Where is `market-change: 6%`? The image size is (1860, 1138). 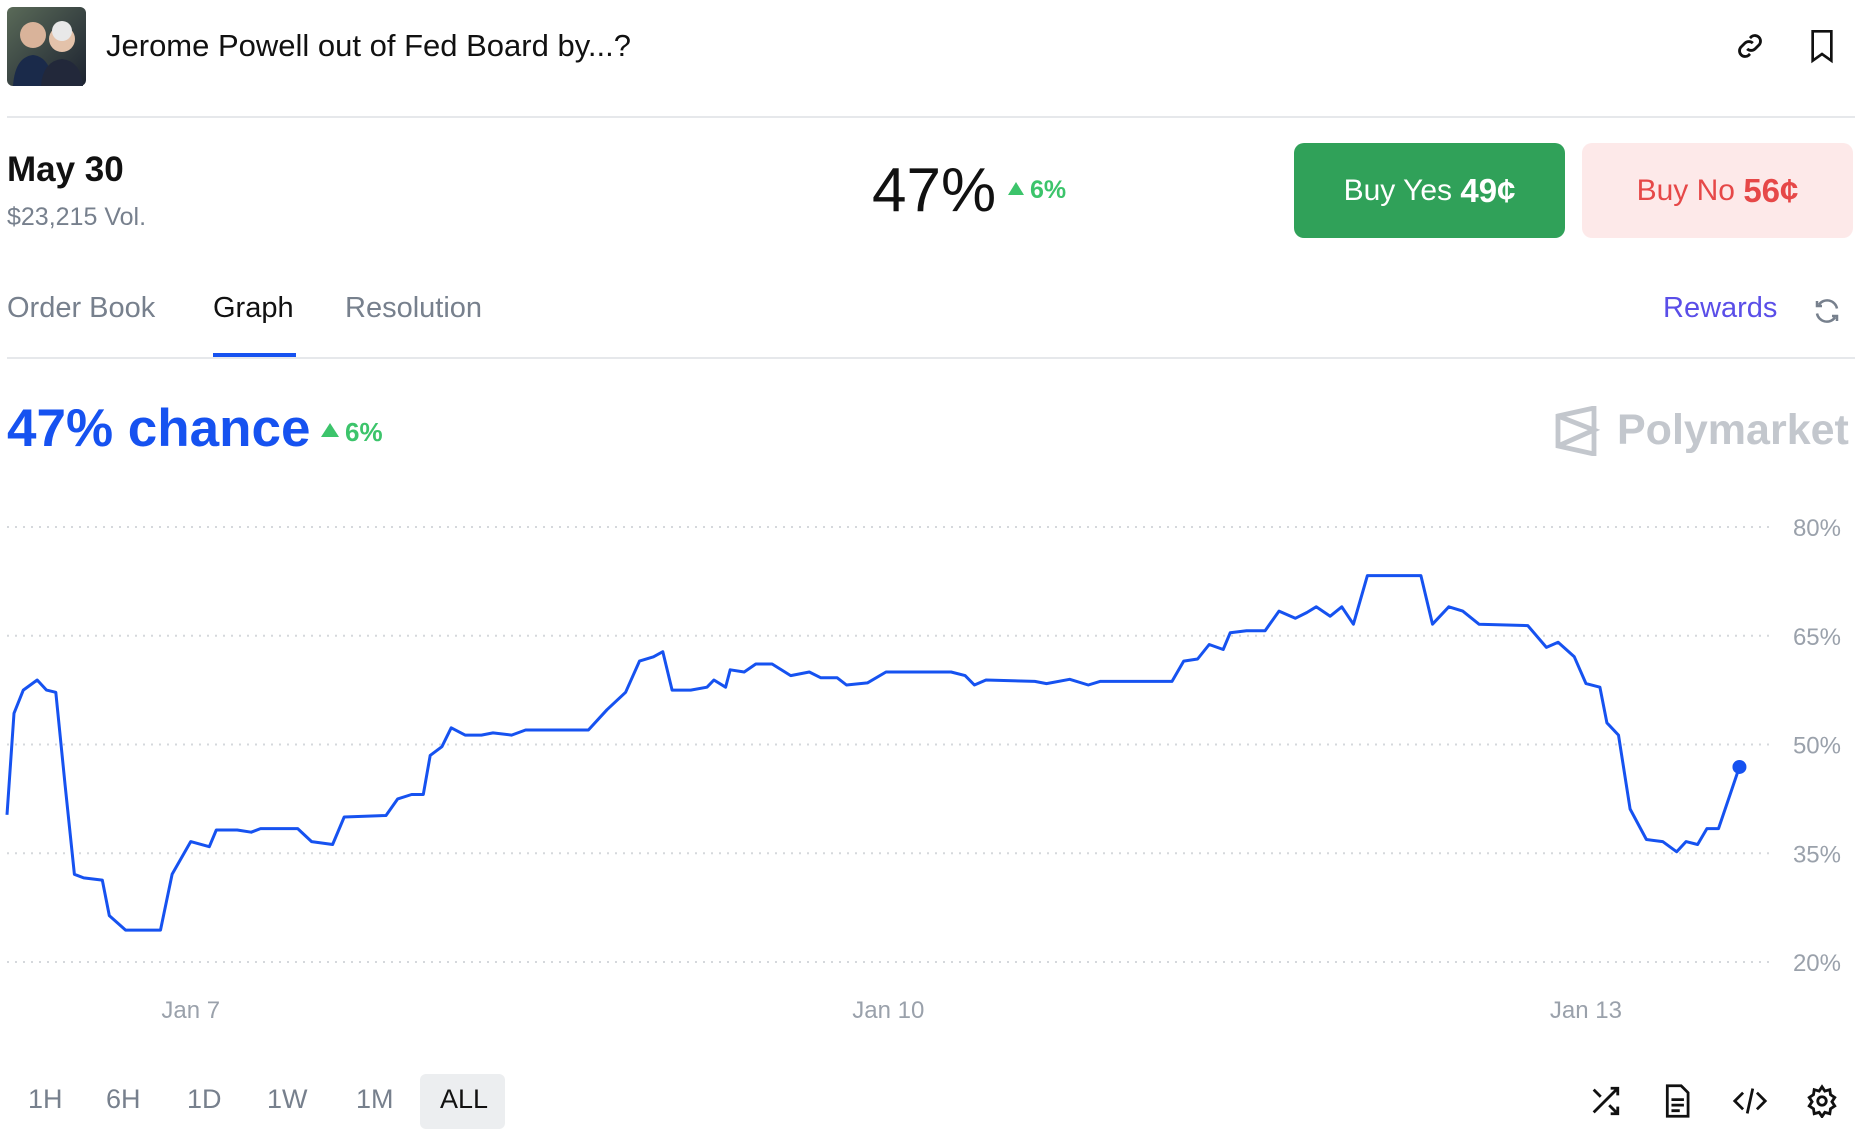 market-change: 6% is located at coordinates (1048, 190).